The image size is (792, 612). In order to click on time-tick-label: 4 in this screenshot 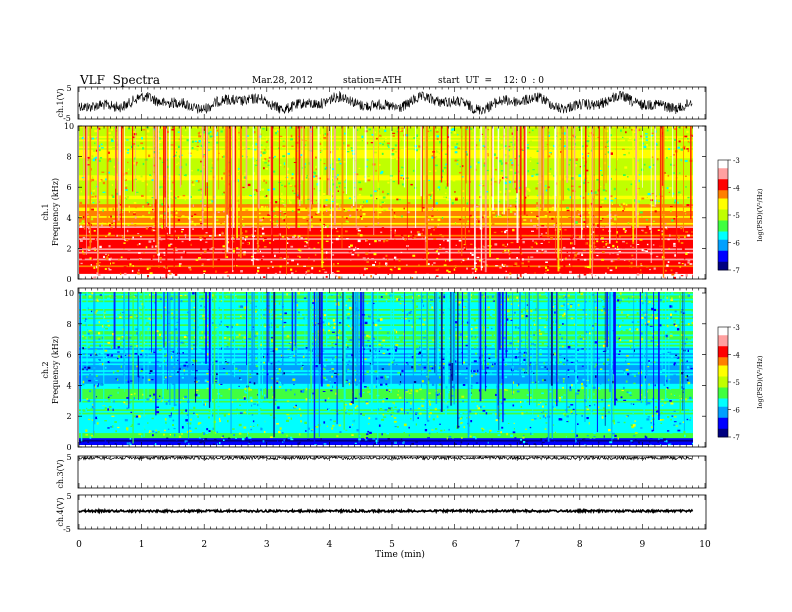, I will do `click(330, 545)`.